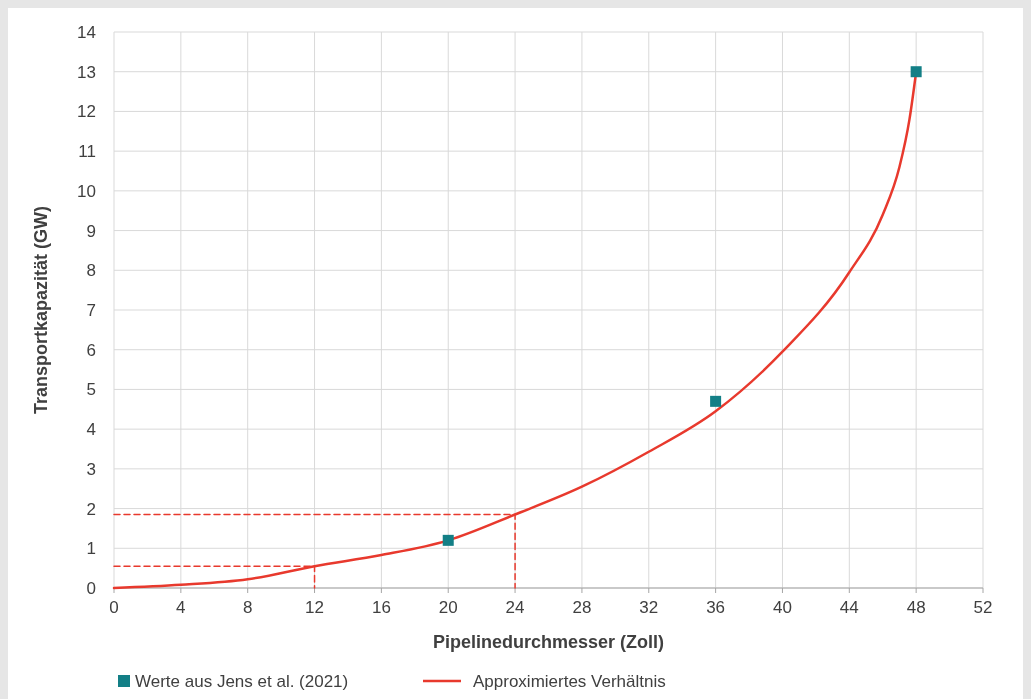 The width and height of the screenshot is (1031, 699). I want to click on y-tick-label: 0, so click(91, 588).